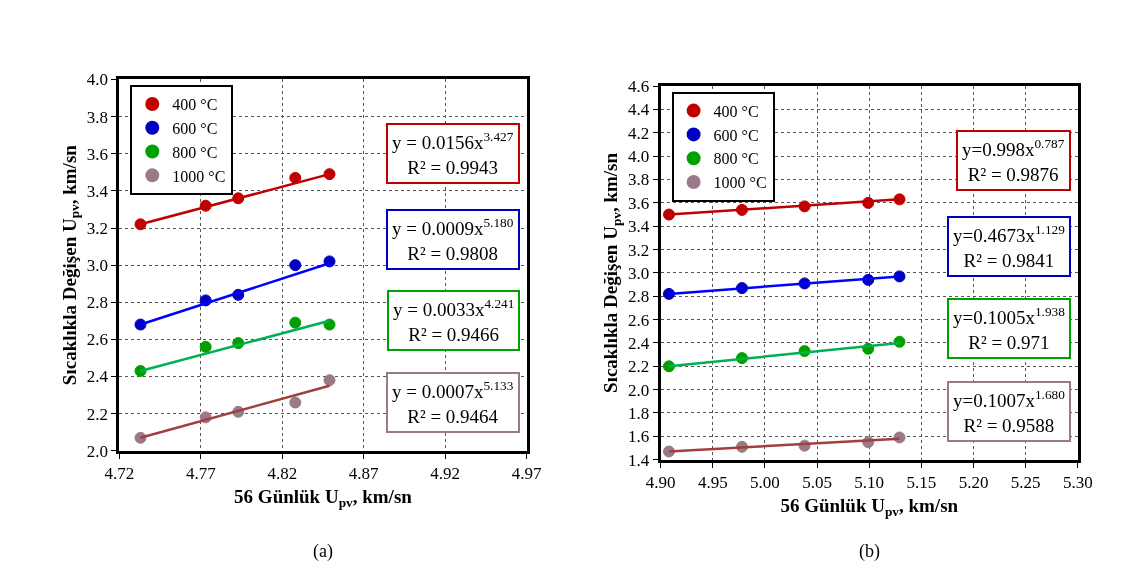 Image resolution: width=1128 pixels, height=574 pixels. What do you see at coordinates (119, 474) in the screenshot?
I see `x-tick-label: 4.72` at bounding box center [119, 474].